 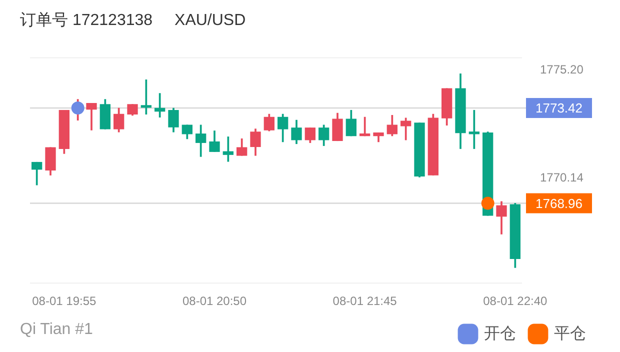 What do you see at coordinates (570, 333) in the screenshot?
I see `legend-label: 平仓` at bounding box center [570, 333].